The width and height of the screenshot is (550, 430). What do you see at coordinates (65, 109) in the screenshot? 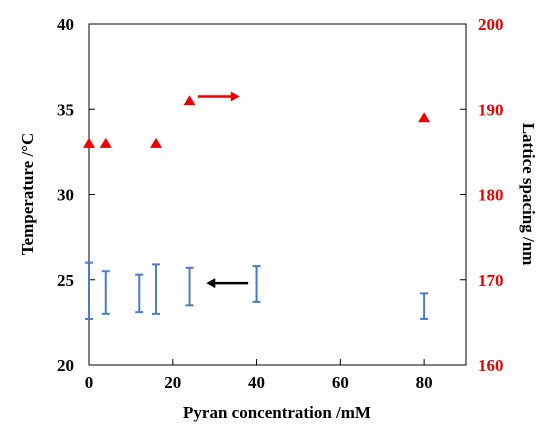
I see `y-left-tick-label: 35` at bounding box center [65, 109].